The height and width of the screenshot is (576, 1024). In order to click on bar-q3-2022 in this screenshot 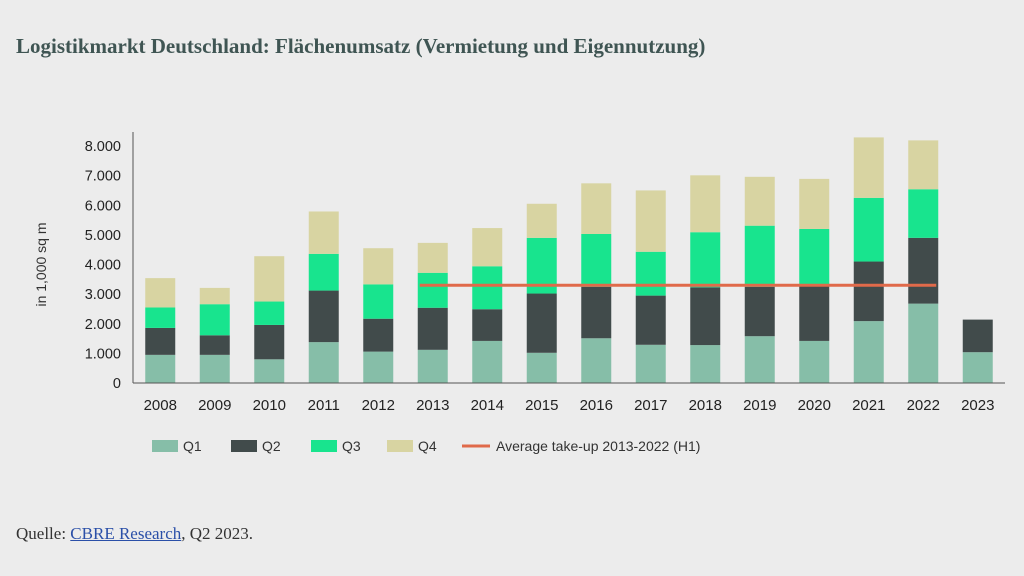, I will do `click(923, 213)`.